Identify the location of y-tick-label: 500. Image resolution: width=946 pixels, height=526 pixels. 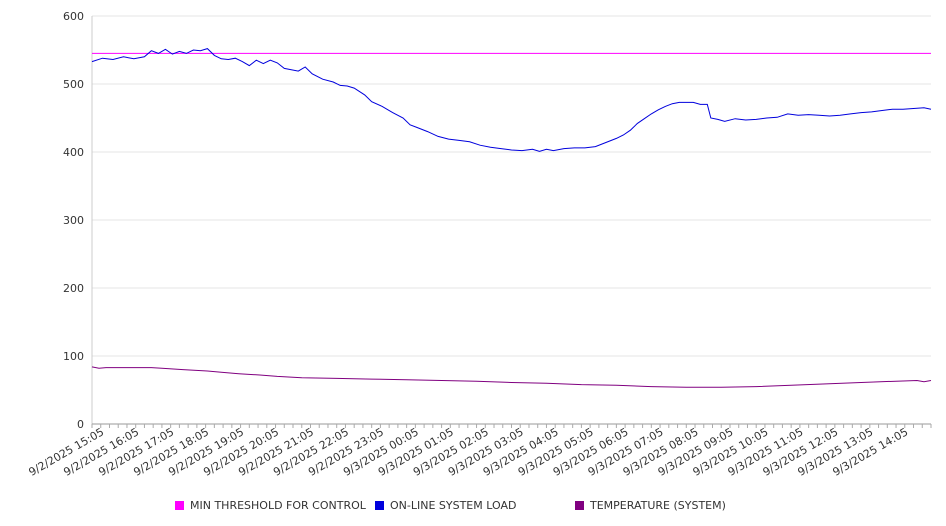
(73, 84).